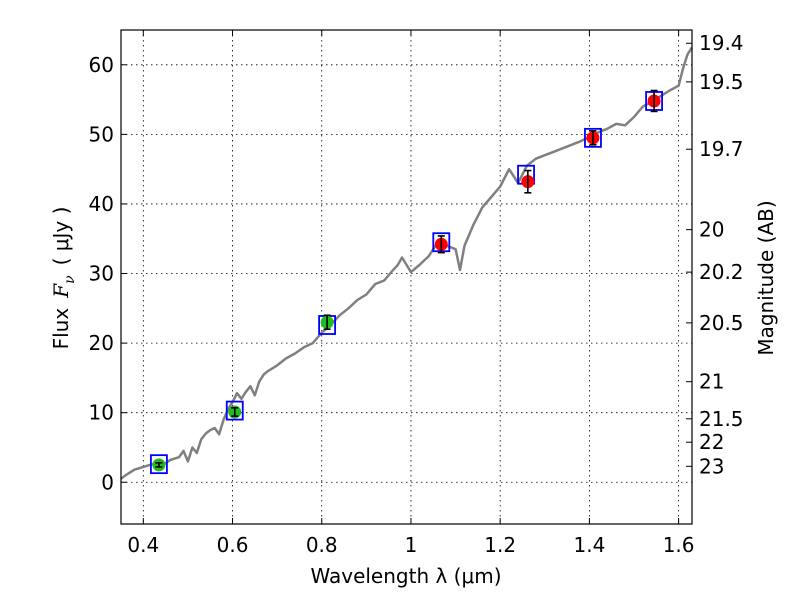 The height and width of the screenshot is (600, 800). What do you see at coordinates (70, 279) in the screenshot?
I see `y-axis-label-subscript: ν` at bounding box center [70, 279].